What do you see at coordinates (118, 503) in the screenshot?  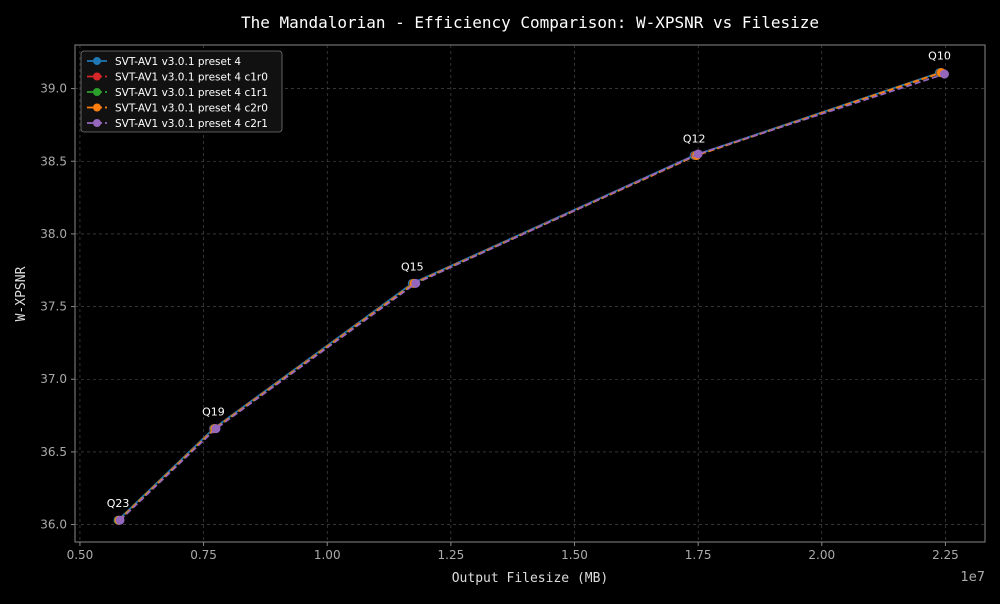 I see `point-annotation: Q23` at bounding box center [118, 503].